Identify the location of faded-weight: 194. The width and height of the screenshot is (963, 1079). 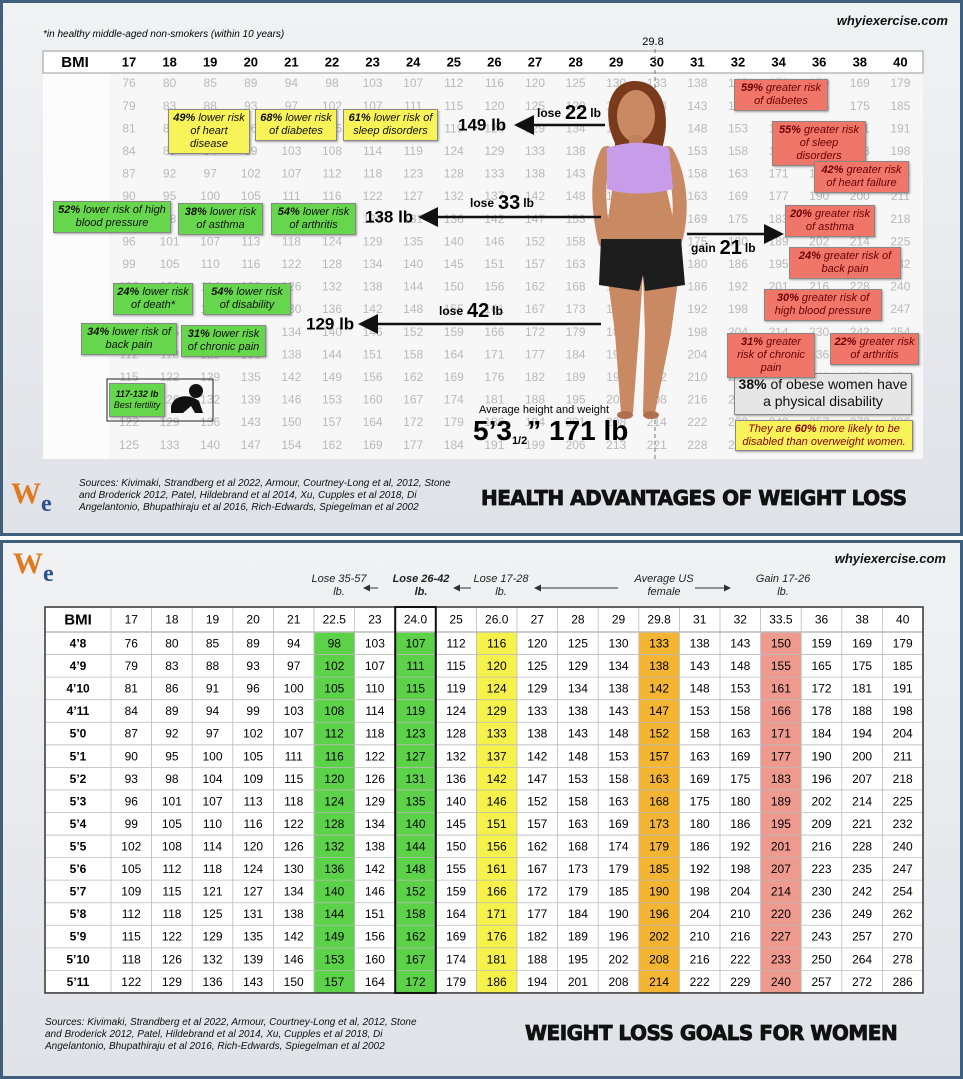
(535, 422).